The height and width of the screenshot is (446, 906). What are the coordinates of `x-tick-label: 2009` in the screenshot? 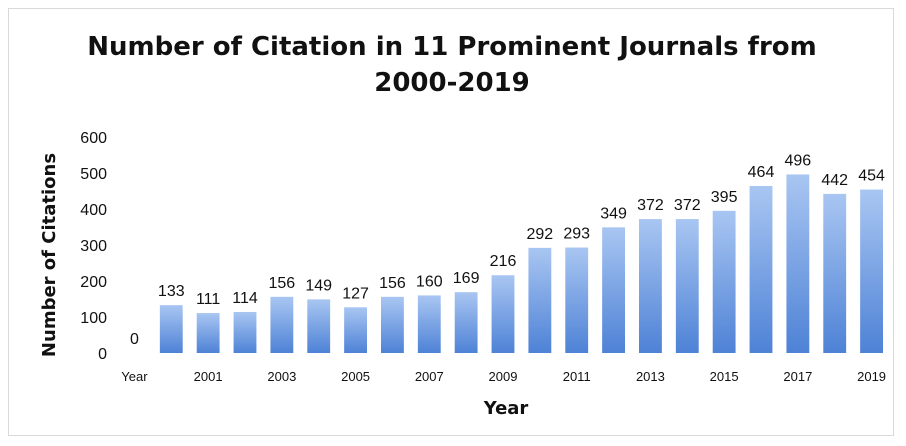 It's located at (503, 376).